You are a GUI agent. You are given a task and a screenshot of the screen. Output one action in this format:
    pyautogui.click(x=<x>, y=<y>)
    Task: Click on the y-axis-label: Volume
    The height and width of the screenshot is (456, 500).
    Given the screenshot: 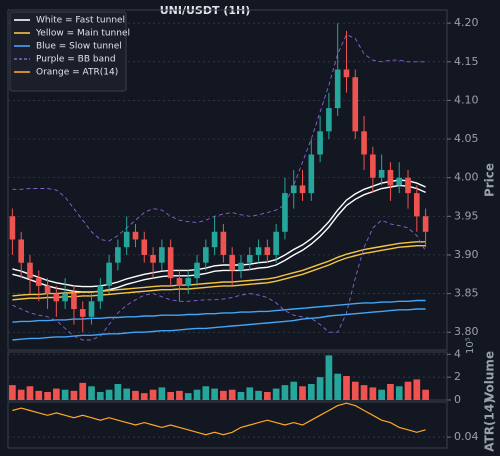 What is the action you would take?
    pyautogui.click(x=490, y=376)
    